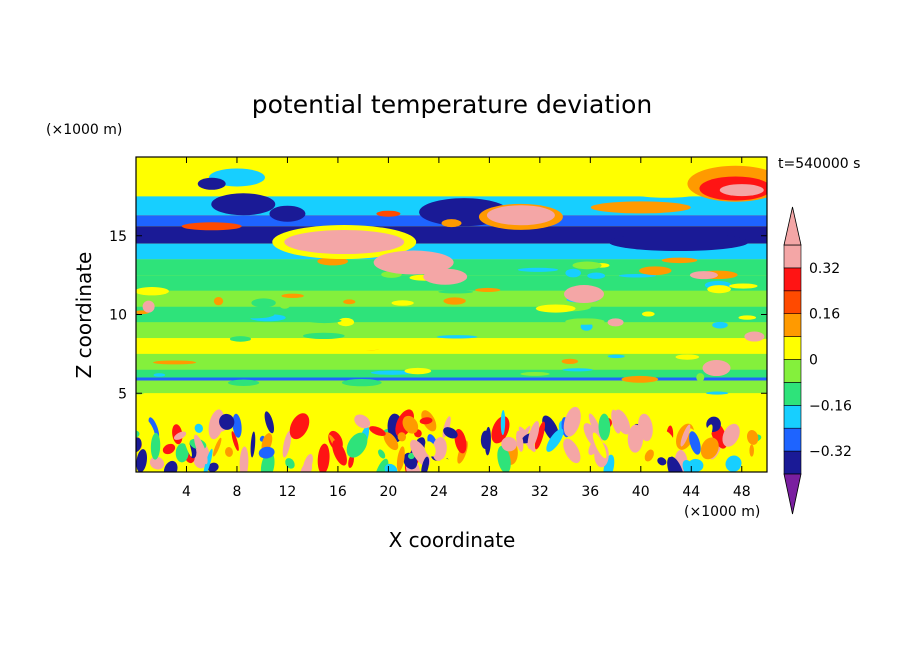 The image size is (904, 654). I want to click on x-unit-label: (×1000 m), so click(722, 512).